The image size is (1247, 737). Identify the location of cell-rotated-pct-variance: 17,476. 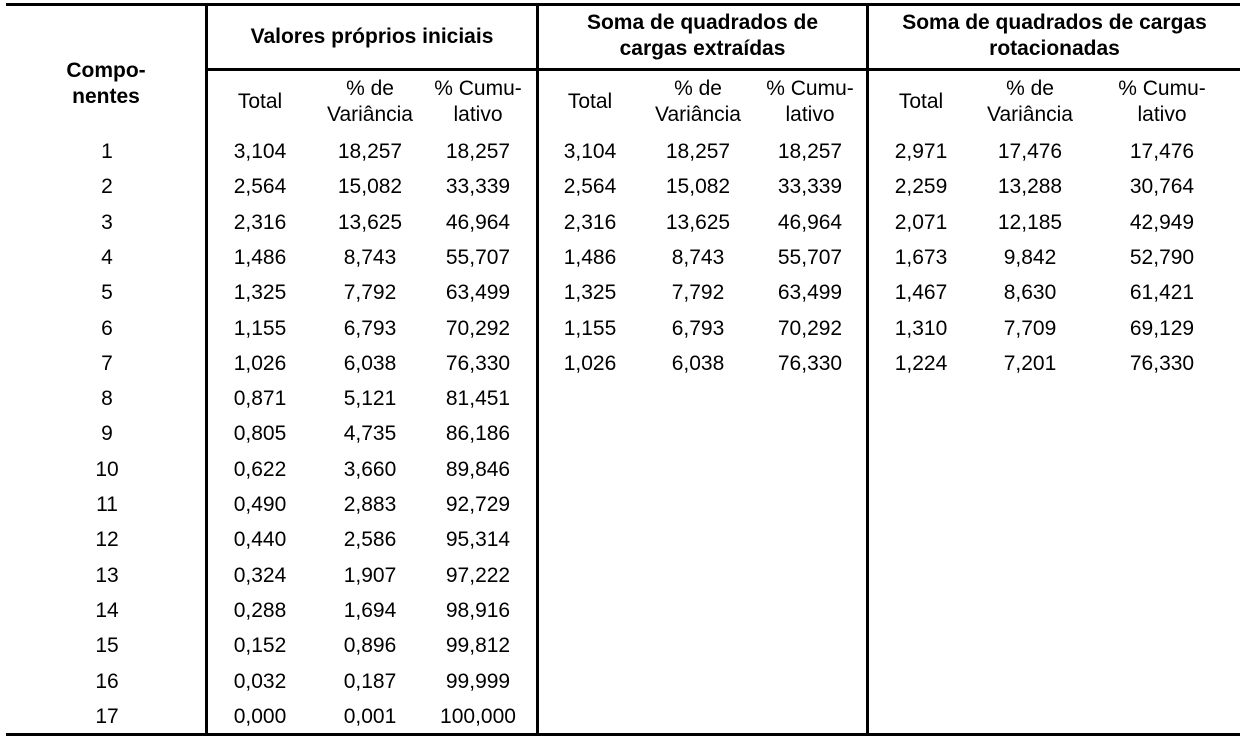
(1030, 151).